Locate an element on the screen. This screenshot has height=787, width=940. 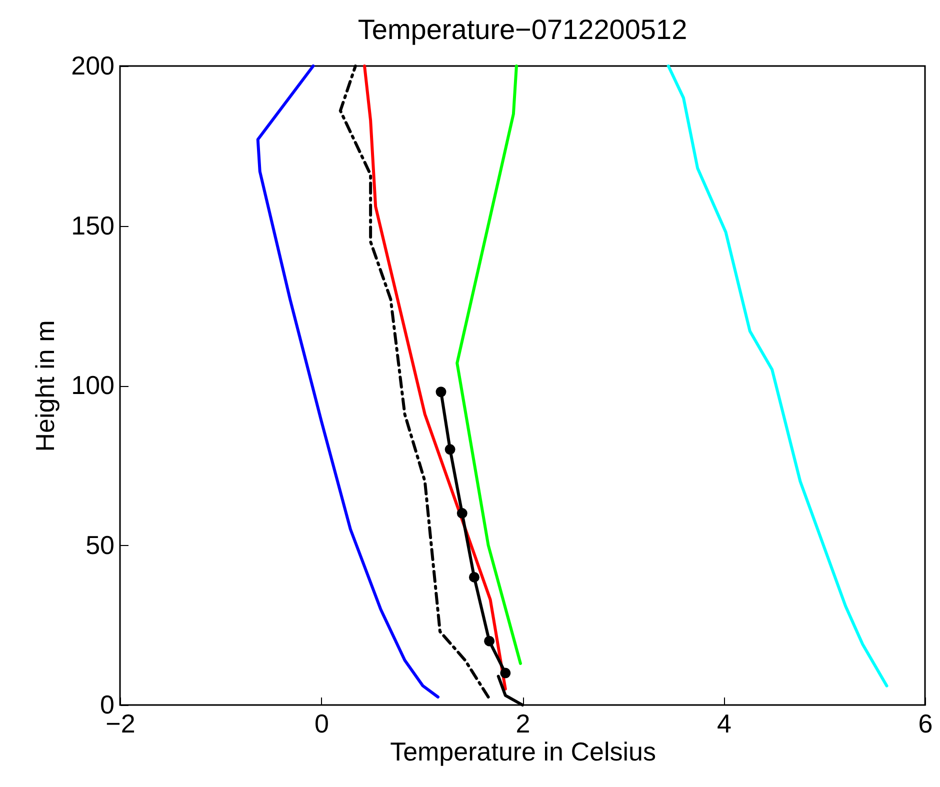
y-tick-label: 150 is located at coordinates (92, 225).